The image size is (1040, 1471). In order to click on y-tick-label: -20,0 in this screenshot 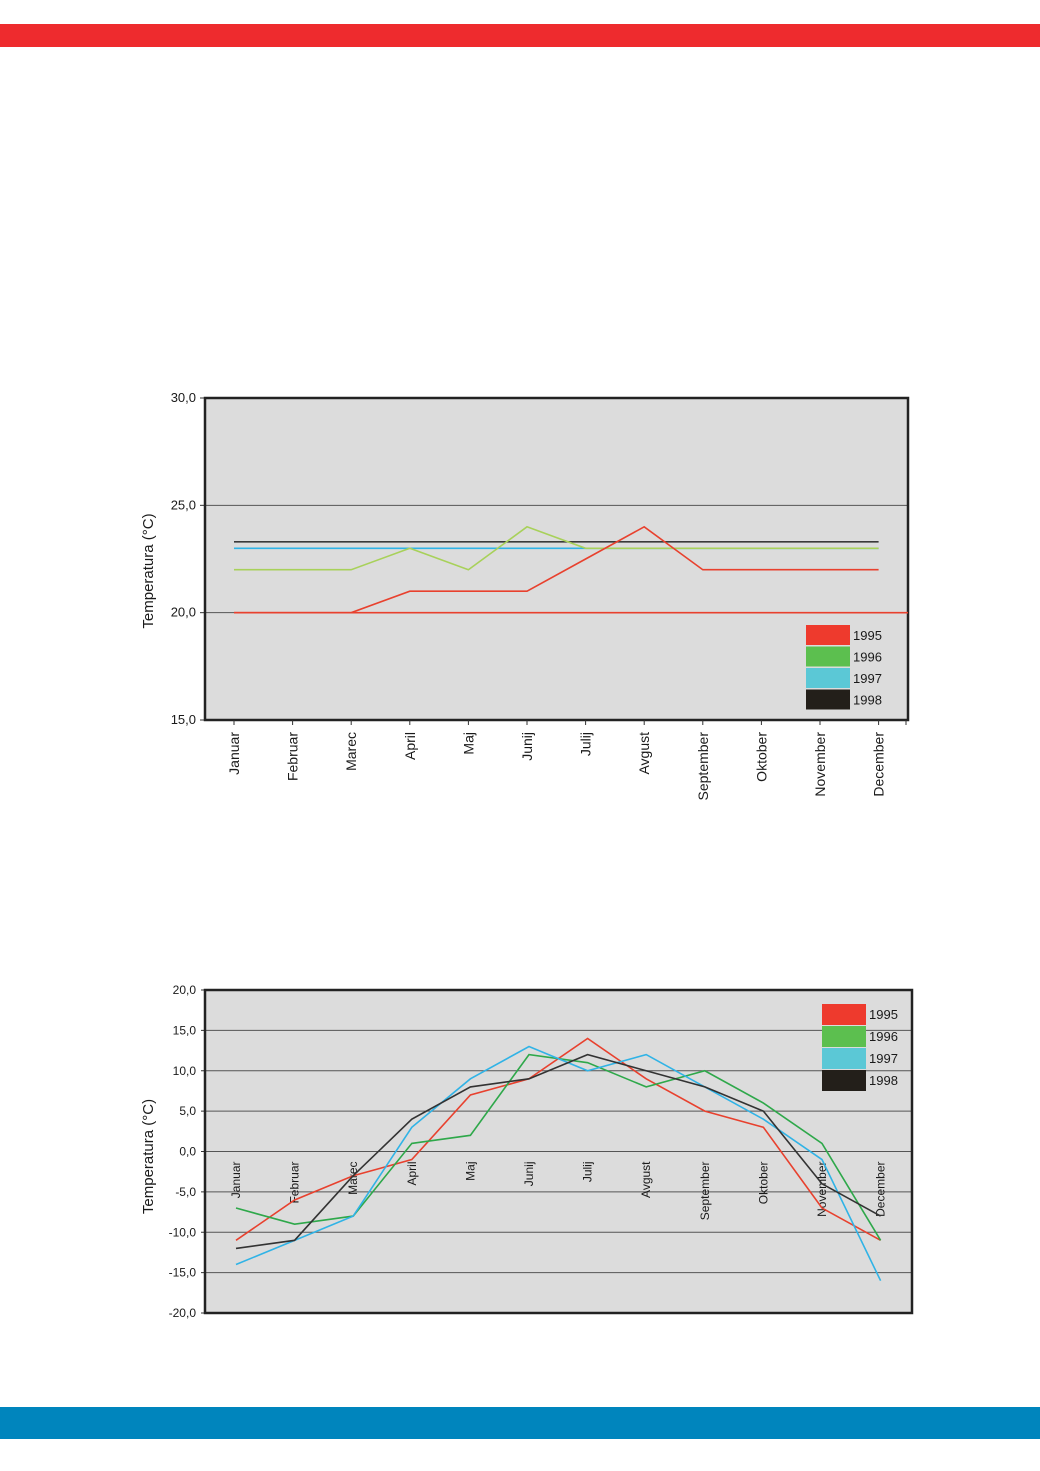, I will do `click(183, 1313)`.